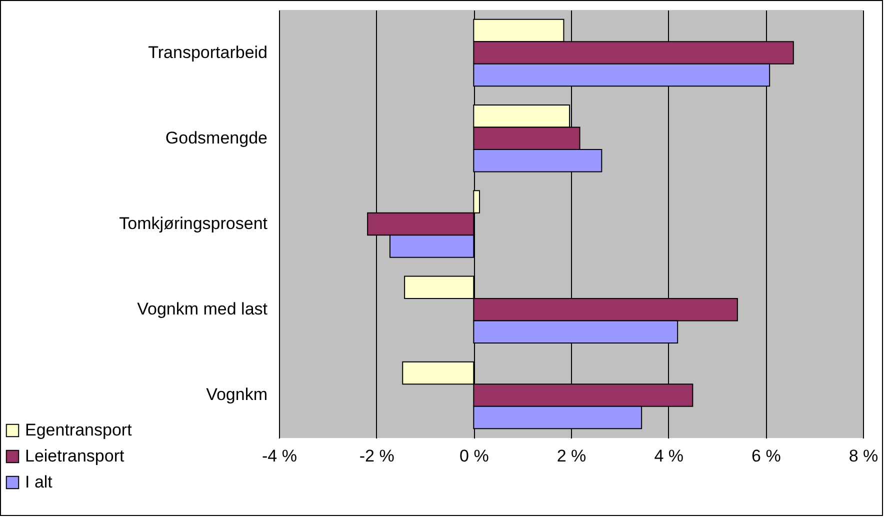  Describe the element at coordinates (571, 456) in the screenshot. I see `x-tick-label: 2 %` at that location.